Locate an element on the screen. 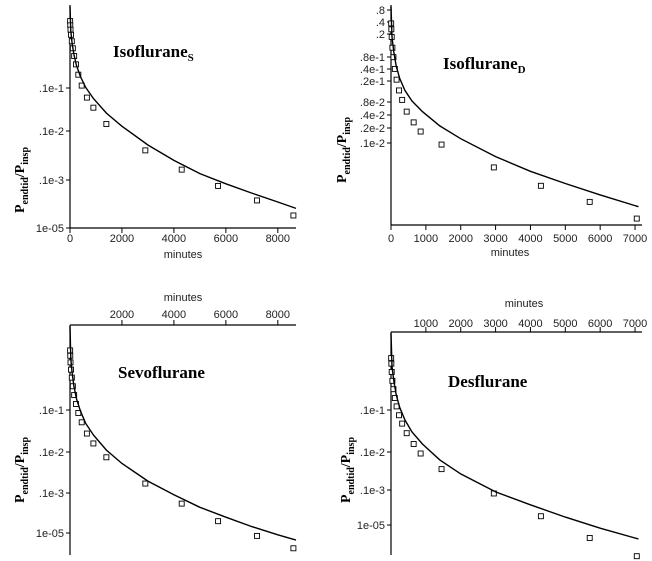 This screenshot has width=652, height=561. y-tick-label: .8 is located at coordinates (380, 11).